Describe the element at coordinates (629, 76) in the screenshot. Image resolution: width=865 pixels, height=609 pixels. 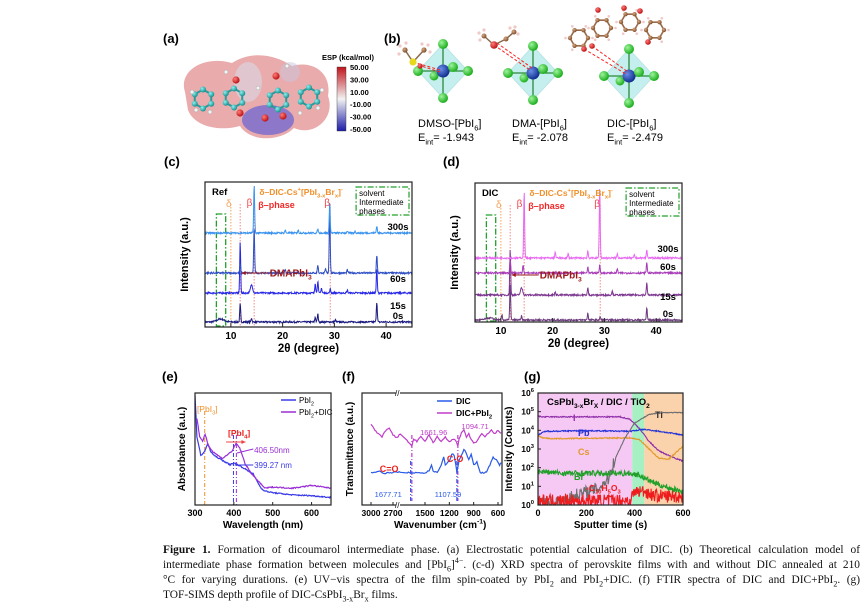
I see `lead-atom` at that location.